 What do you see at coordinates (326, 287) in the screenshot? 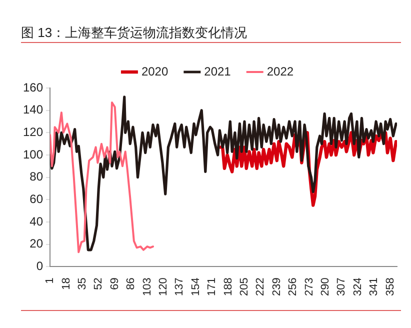
I see `x-tick-label: 290` at bounding box center [326, 287].